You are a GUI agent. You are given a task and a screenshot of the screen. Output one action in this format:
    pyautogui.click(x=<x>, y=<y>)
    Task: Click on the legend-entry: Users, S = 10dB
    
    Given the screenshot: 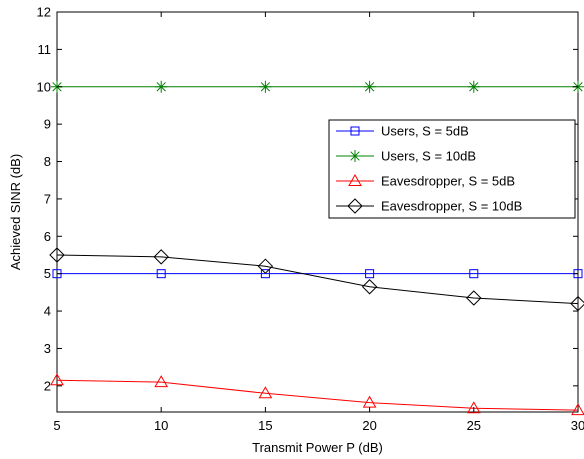 What is the action you would take?
    pyautogui.click(x=406, y=156)
    